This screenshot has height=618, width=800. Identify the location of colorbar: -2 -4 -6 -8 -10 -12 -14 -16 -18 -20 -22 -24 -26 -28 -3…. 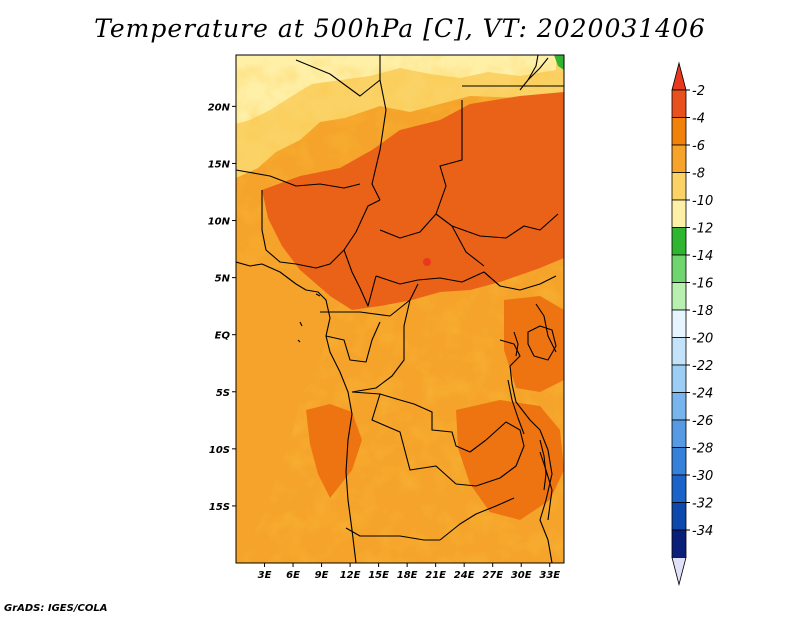
(692, 324).